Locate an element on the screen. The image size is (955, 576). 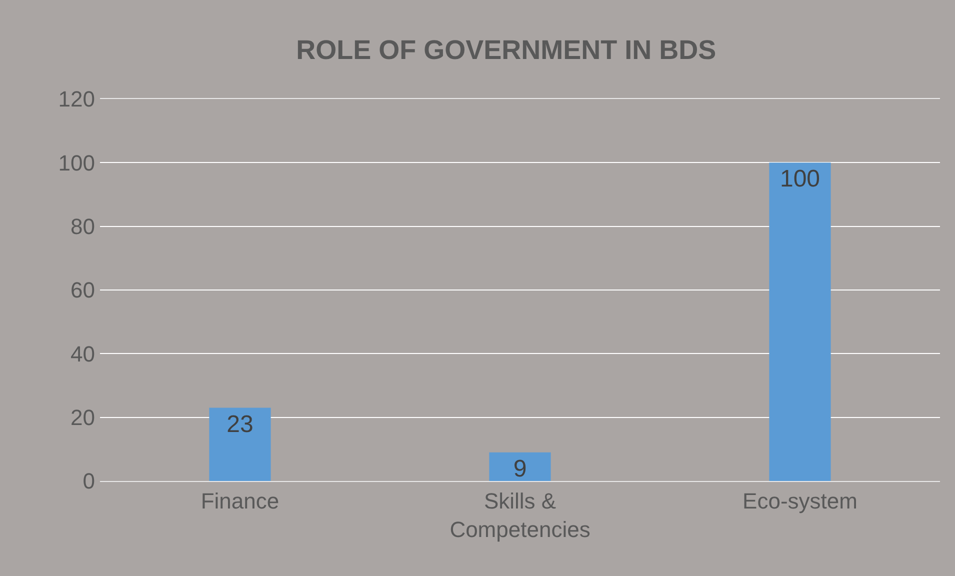
y-tick-label: 100 is located at coordinates (76, 163).